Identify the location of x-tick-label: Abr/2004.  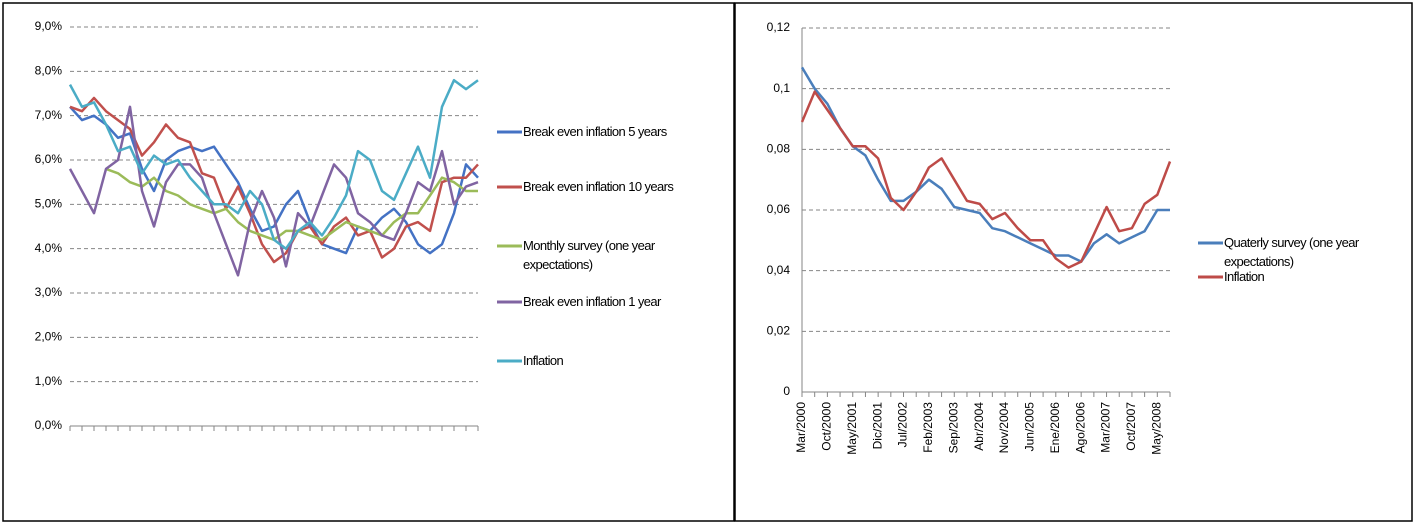
(979, 426).